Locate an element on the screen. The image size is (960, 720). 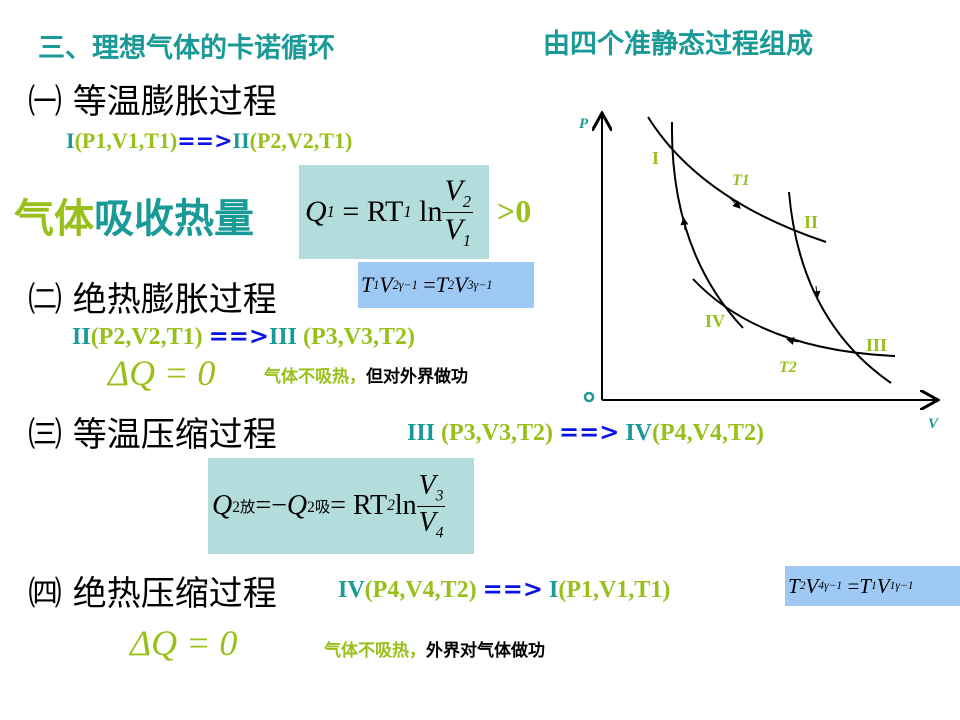
formula-q2: Q 2放 =− Q 2吸 = RT 2 ln V3 V4 is located at coordinates (341, 506).